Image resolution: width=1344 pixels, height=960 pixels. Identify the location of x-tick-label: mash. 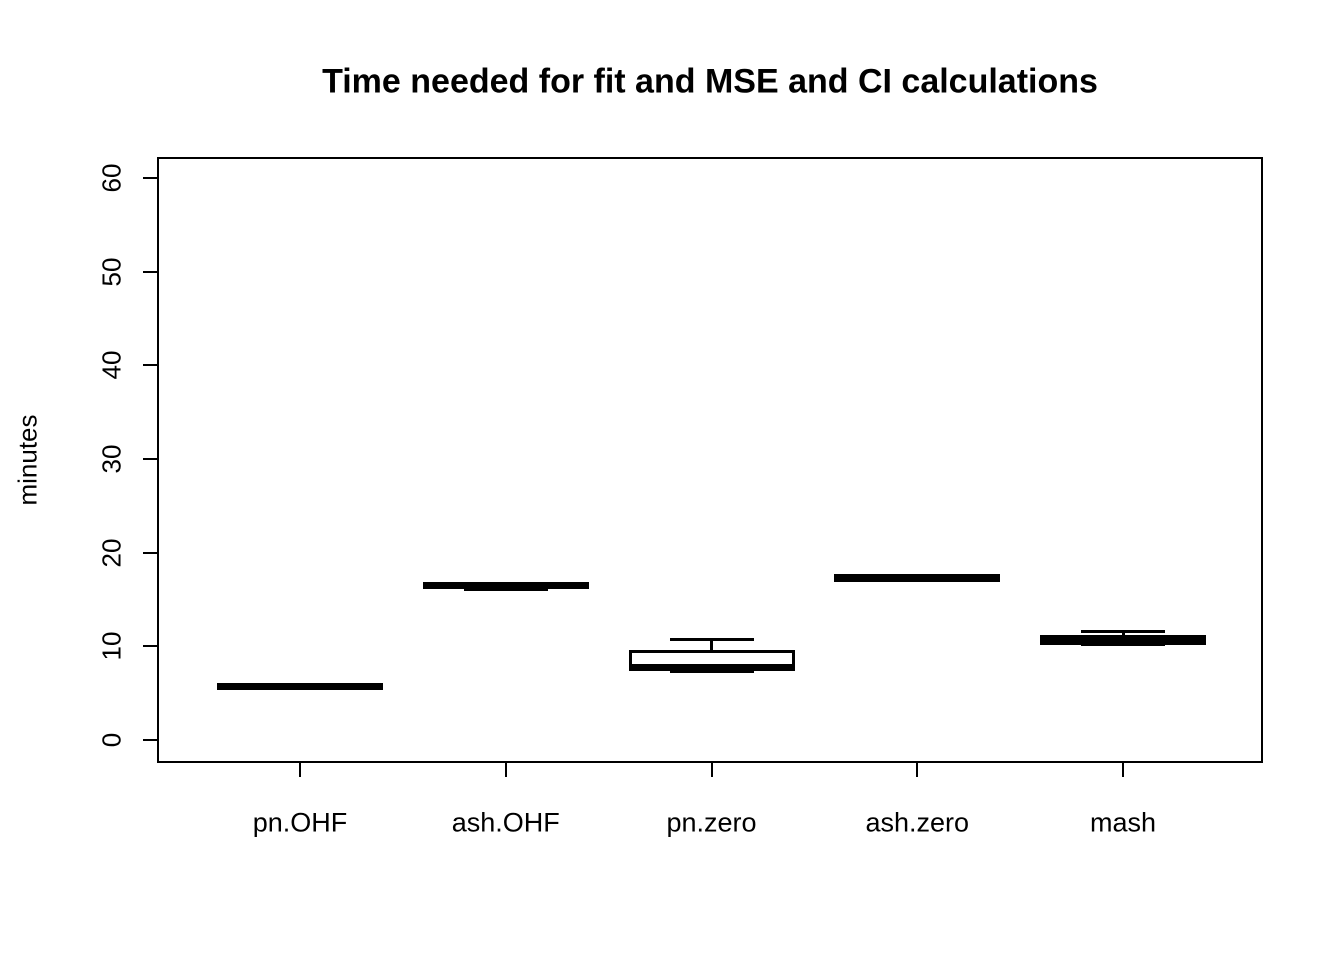
(1123, 822).